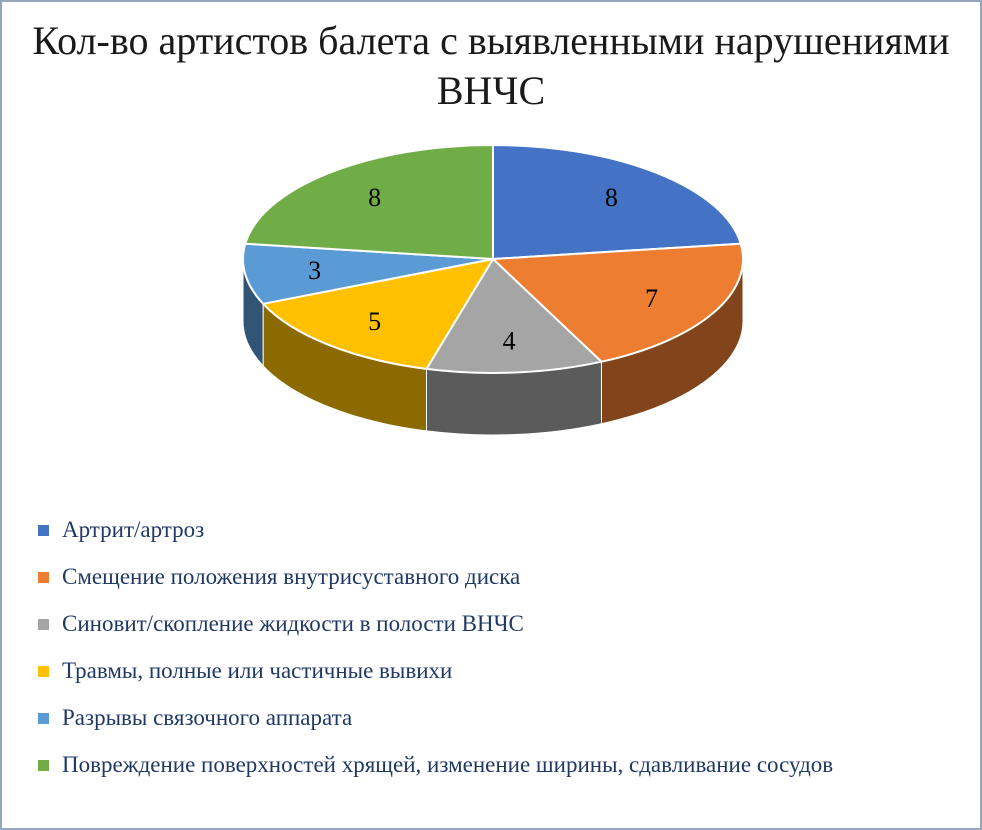 This screenshot has height=830, width=982. I want to click on legend-item: Травмы, полные или частичные вывихи, so click(509, 671).